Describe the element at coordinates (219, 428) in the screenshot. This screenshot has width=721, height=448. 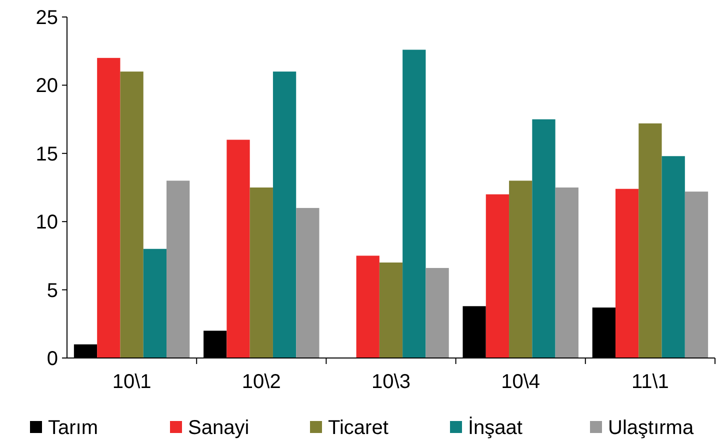
I see `legend-label: Sanayi` at that location.